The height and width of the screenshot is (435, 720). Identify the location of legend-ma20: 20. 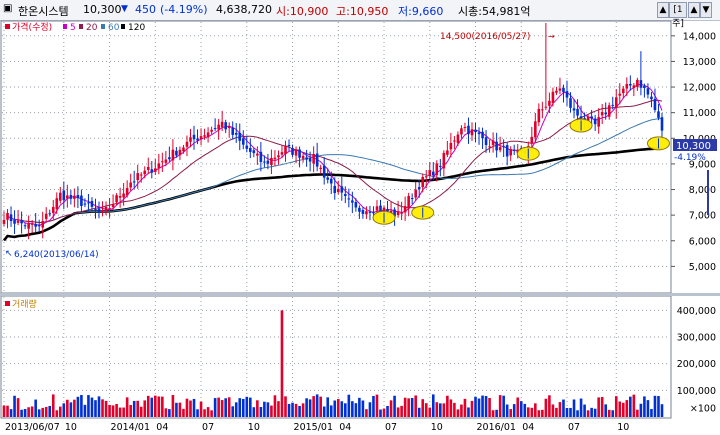
(92, 28).